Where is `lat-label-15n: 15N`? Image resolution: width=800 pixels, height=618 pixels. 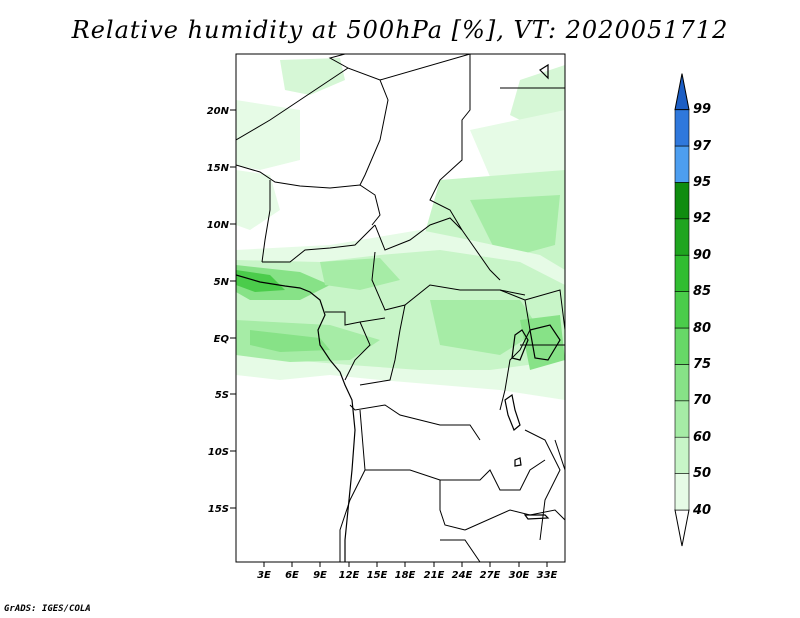 lat-label-15n: 15N is located at coordinates (218, 168).